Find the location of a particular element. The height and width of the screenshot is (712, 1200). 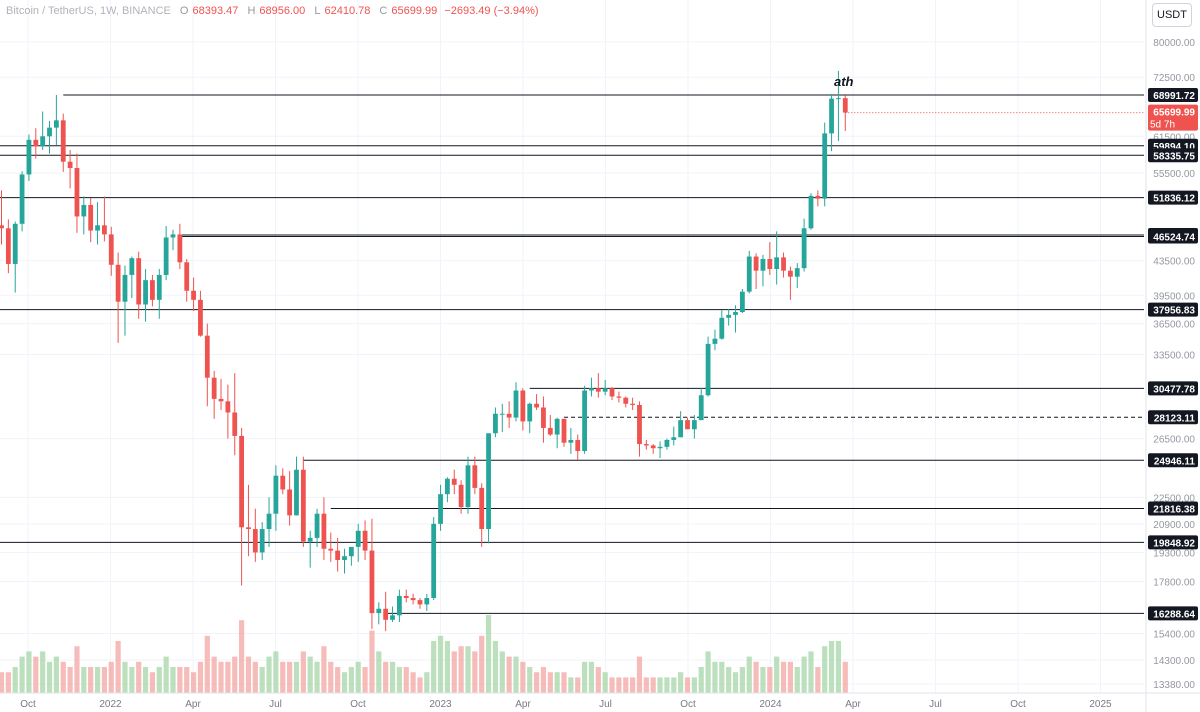

time-tick-label: Oct is located at coordinates (1018, 704).